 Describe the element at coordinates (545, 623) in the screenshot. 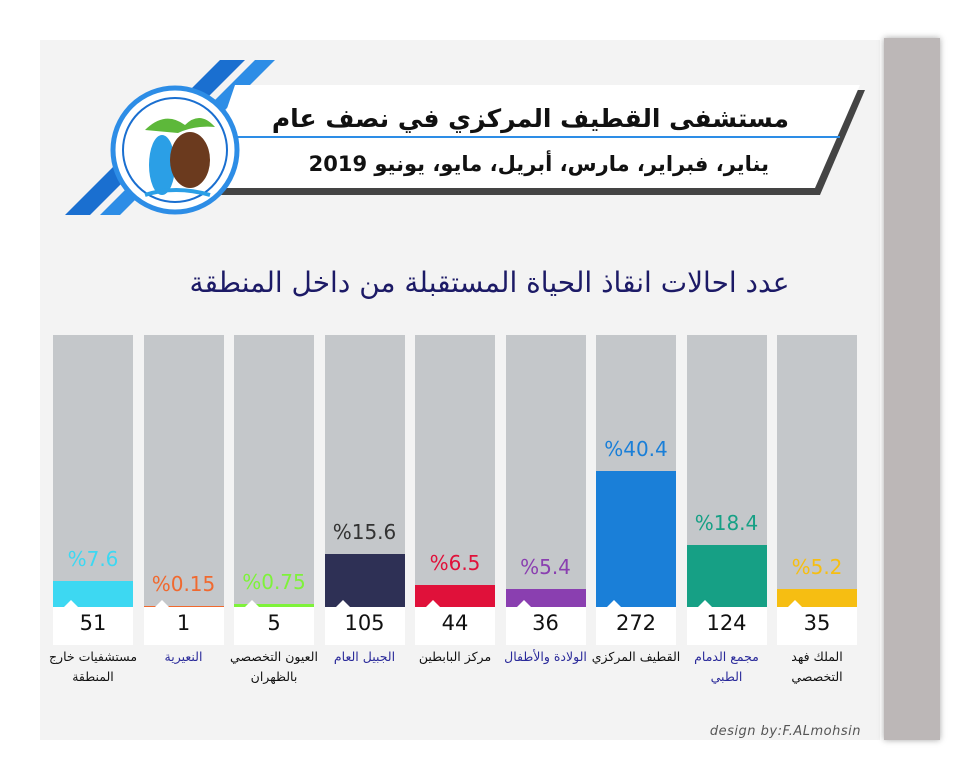

I see `count-label: 36` at that location.